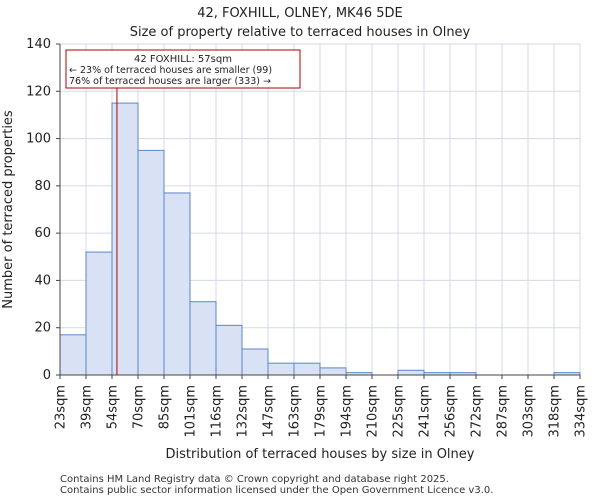  What do you see at coordinates (451, 411) in the screenshot?
I see `x-tick-label: 256sqm` at bounding box center [451, 411].